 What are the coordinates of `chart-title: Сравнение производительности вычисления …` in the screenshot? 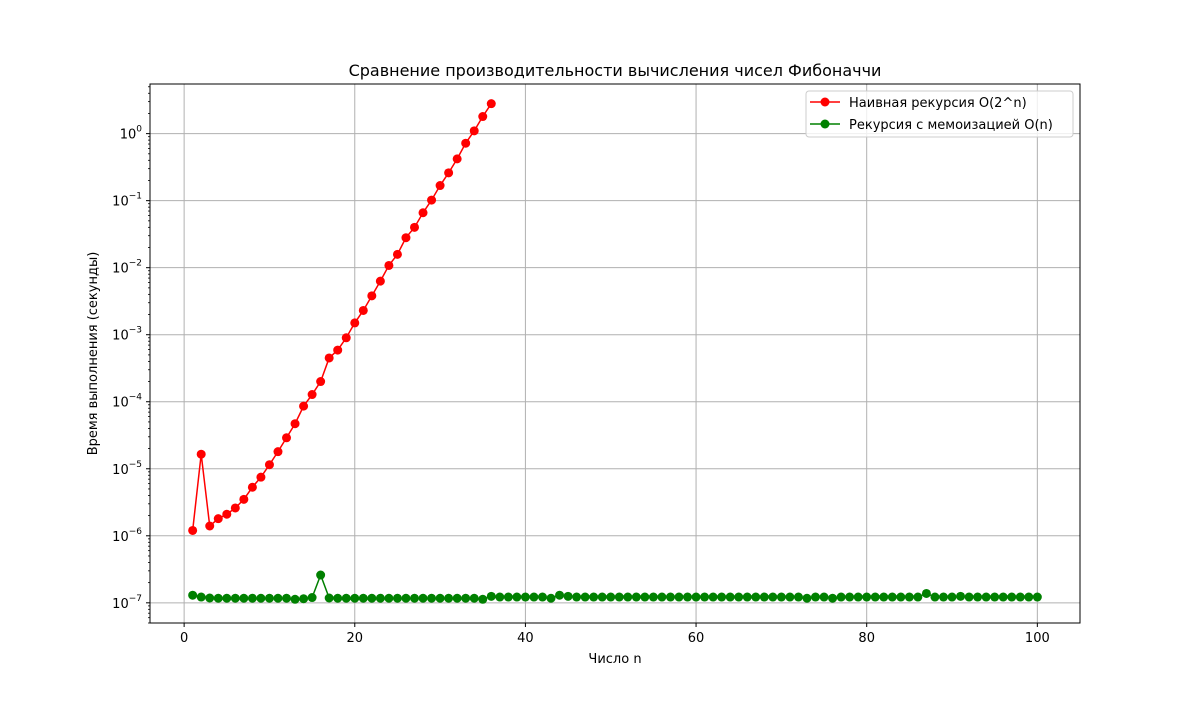 It's located at (615, 70).